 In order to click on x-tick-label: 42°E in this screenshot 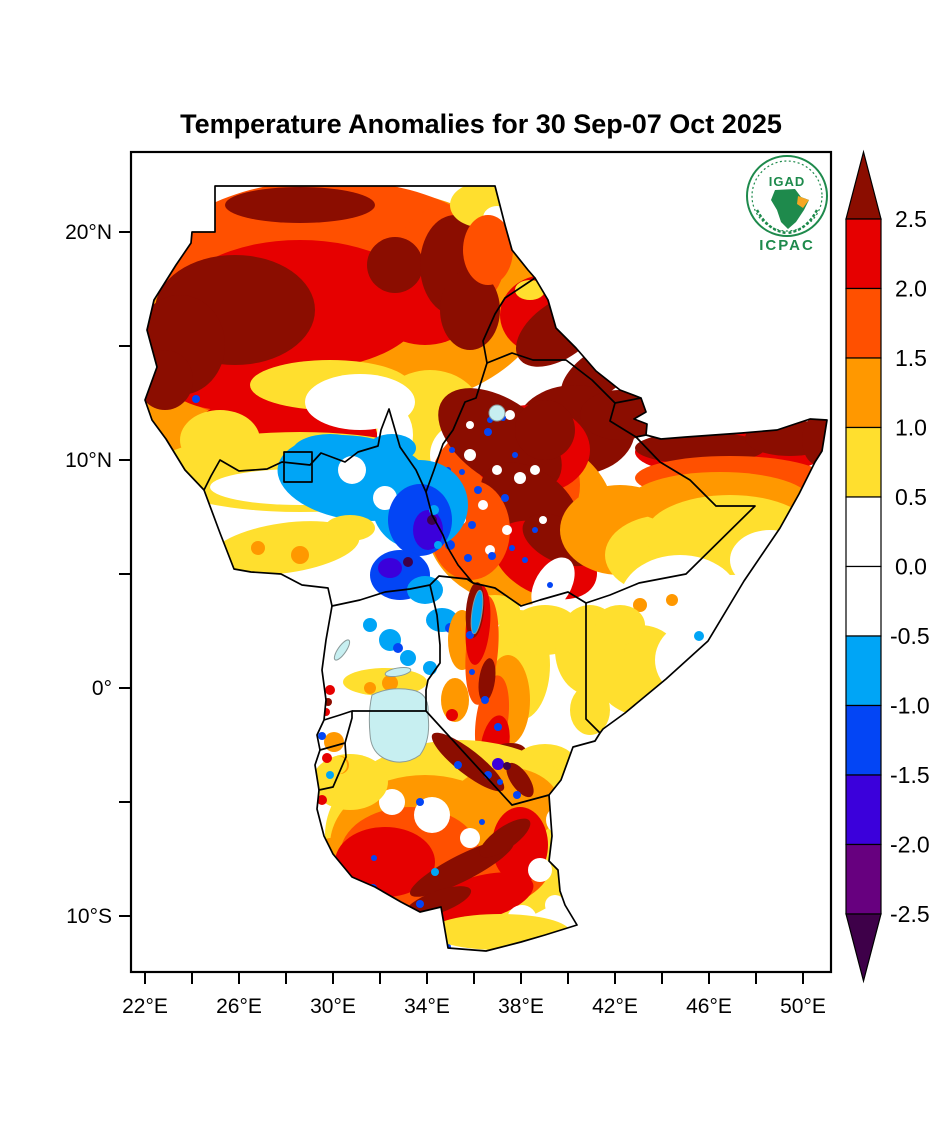, I will do `click(615, 1006)`.